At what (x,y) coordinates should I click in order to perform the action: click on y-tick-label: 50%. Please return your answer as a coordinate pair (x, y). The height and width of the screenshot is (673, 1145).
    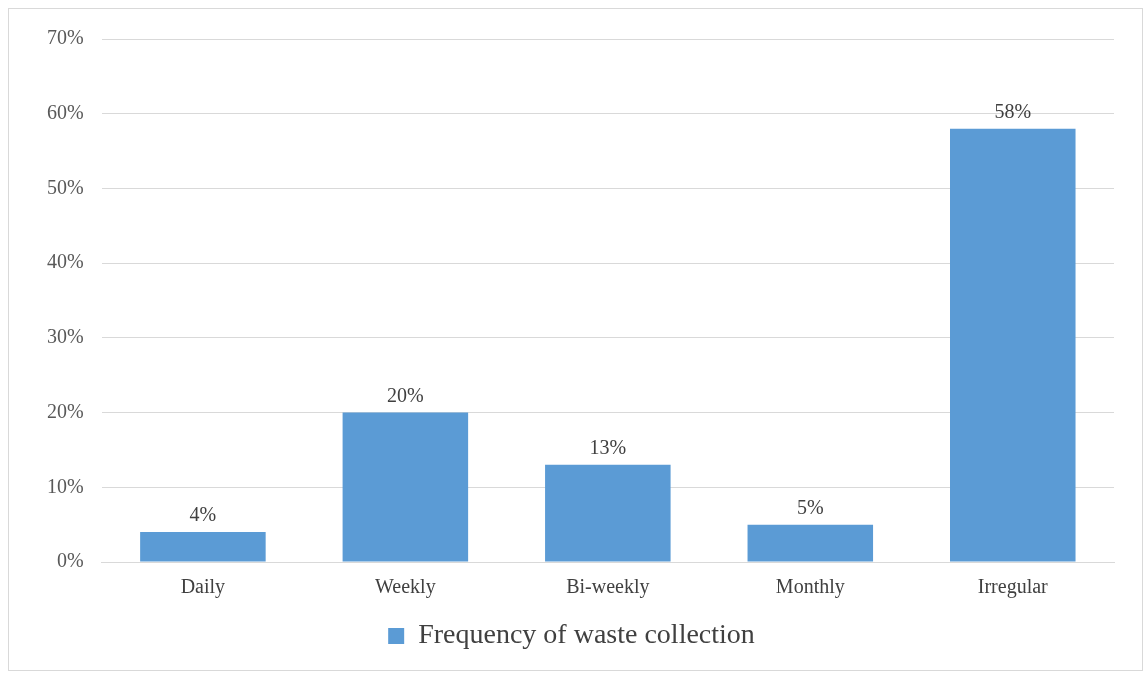
    Looking at the image, I should click on (65, 186).